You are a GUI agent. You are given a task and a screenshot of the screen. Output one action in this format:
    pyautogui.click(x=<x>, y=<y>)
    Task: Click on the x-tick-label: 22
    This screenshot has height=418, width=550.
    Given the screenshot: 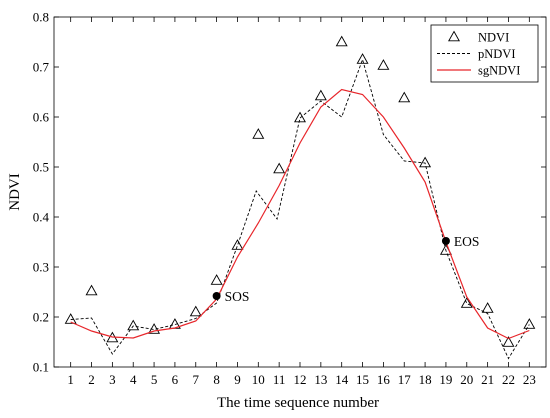 What is the action you would take?
    pyautogui.click(x=508, y=379)
    